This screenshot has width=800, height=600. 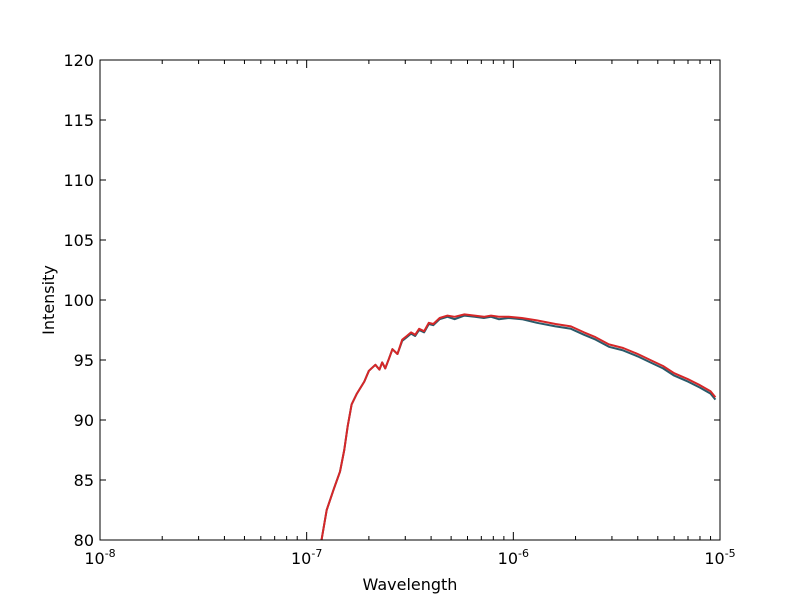 I want to click on x-tick-label: 10⁻⁵, so click(x=719, y=557).